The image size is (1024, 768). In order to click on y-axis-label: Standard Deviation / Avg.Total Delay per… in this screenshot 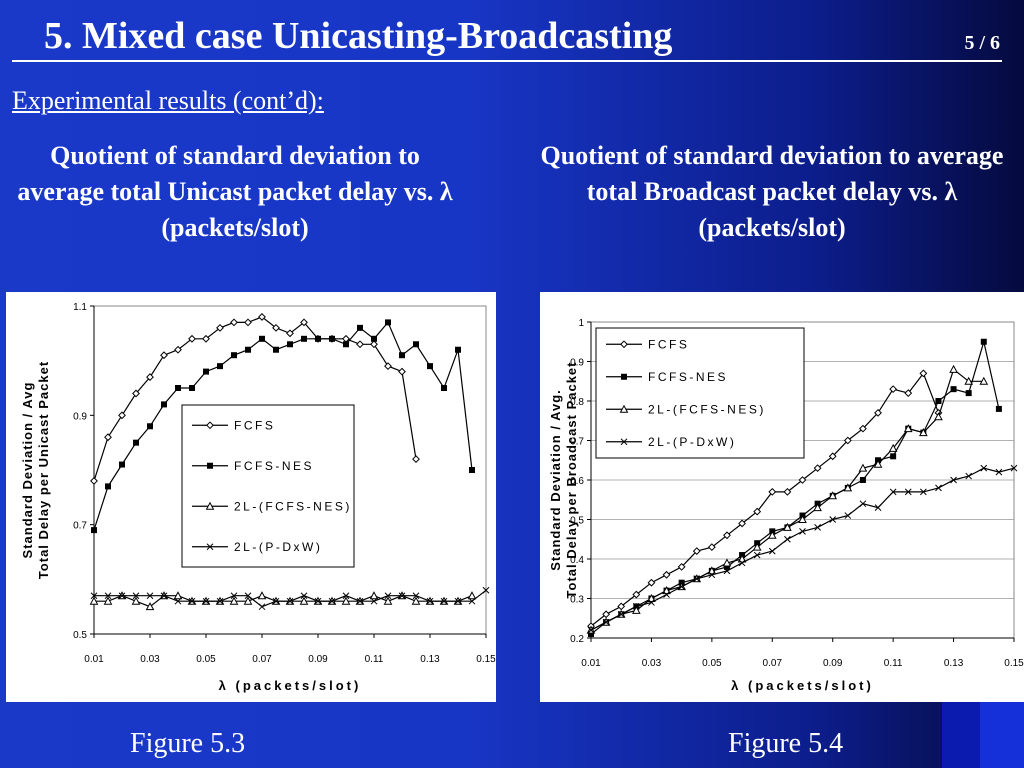, I will do `click(563, 480)`.